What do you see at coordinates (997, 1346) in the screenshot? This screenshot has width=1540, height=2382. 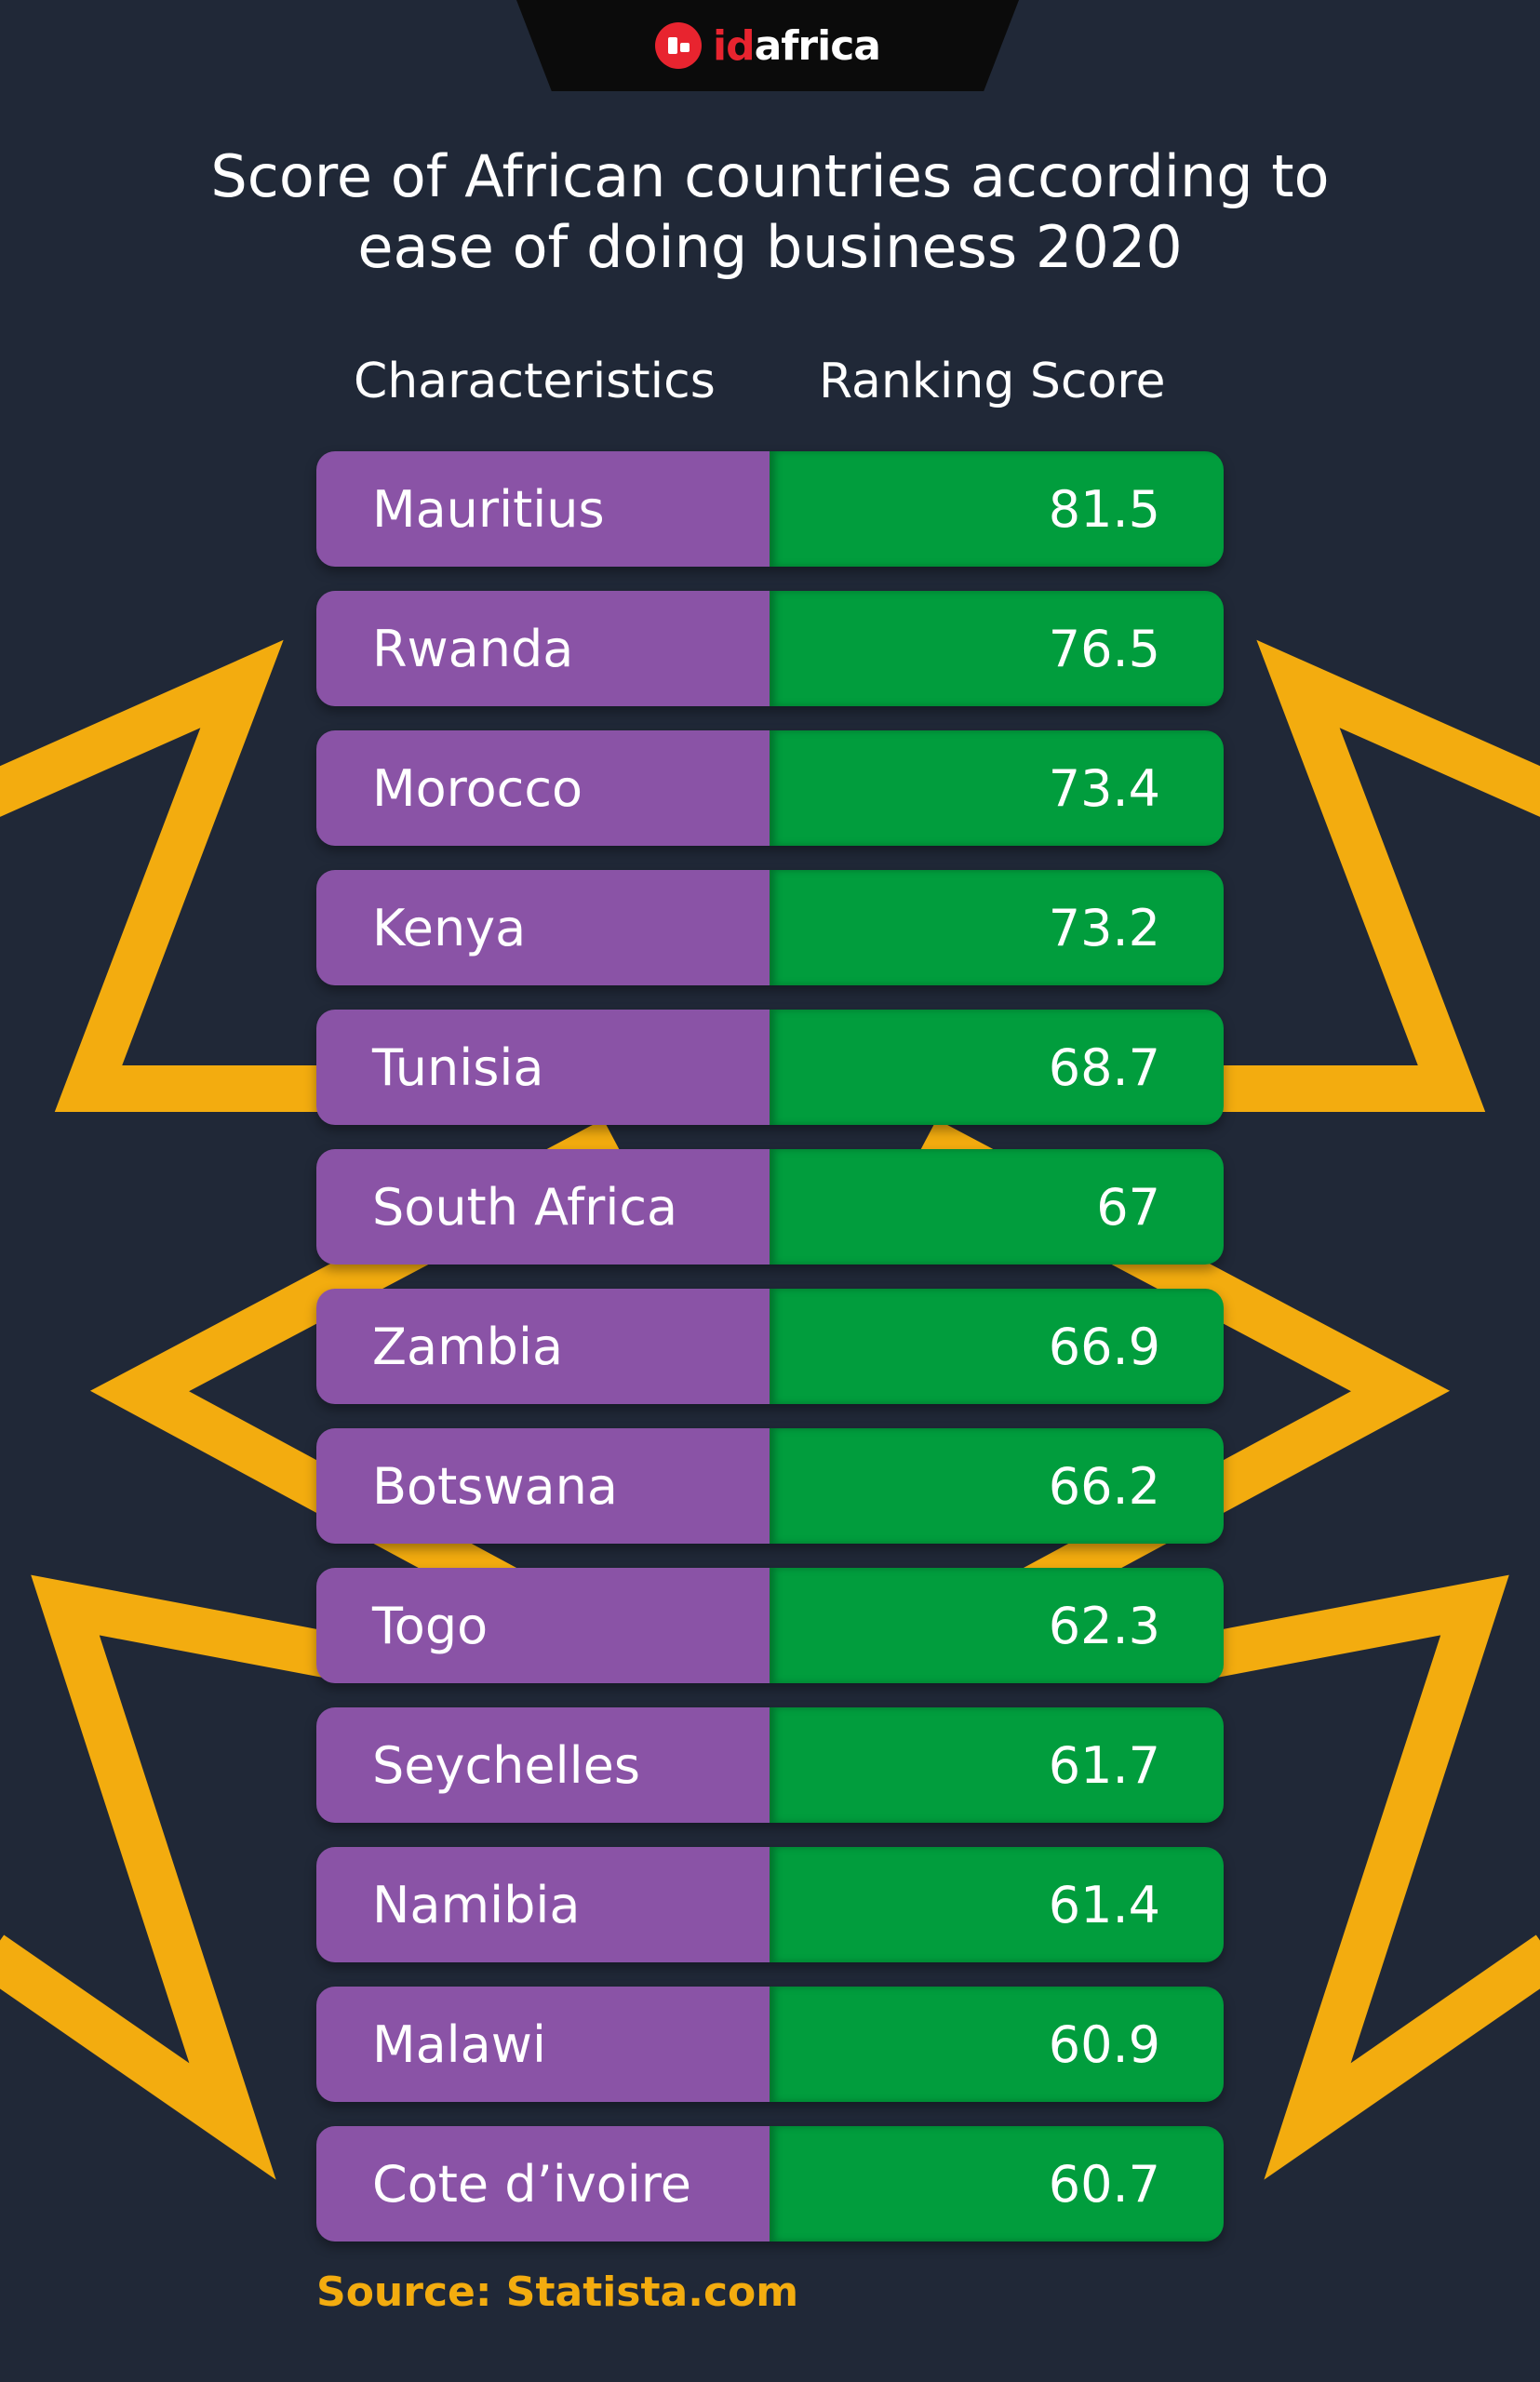 I see `ranking-score: 66.9` at bounding box center [997, 1346].